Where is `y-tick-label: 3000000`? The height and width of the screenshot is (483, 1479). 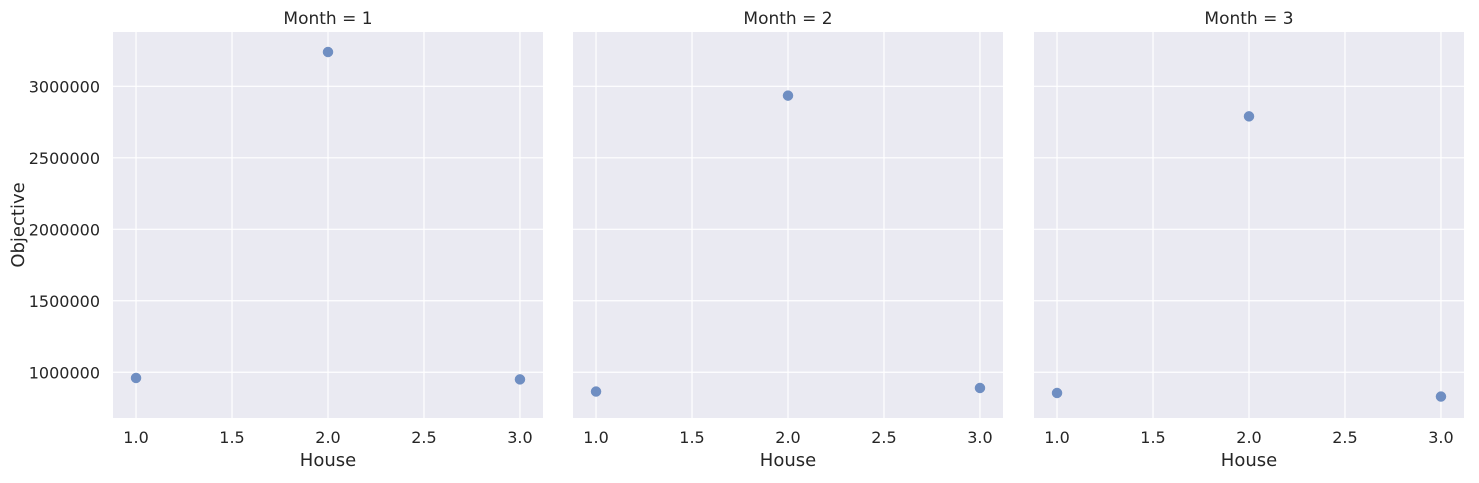 y-tick-label: 3000000 is located at coordinates (64, 86).